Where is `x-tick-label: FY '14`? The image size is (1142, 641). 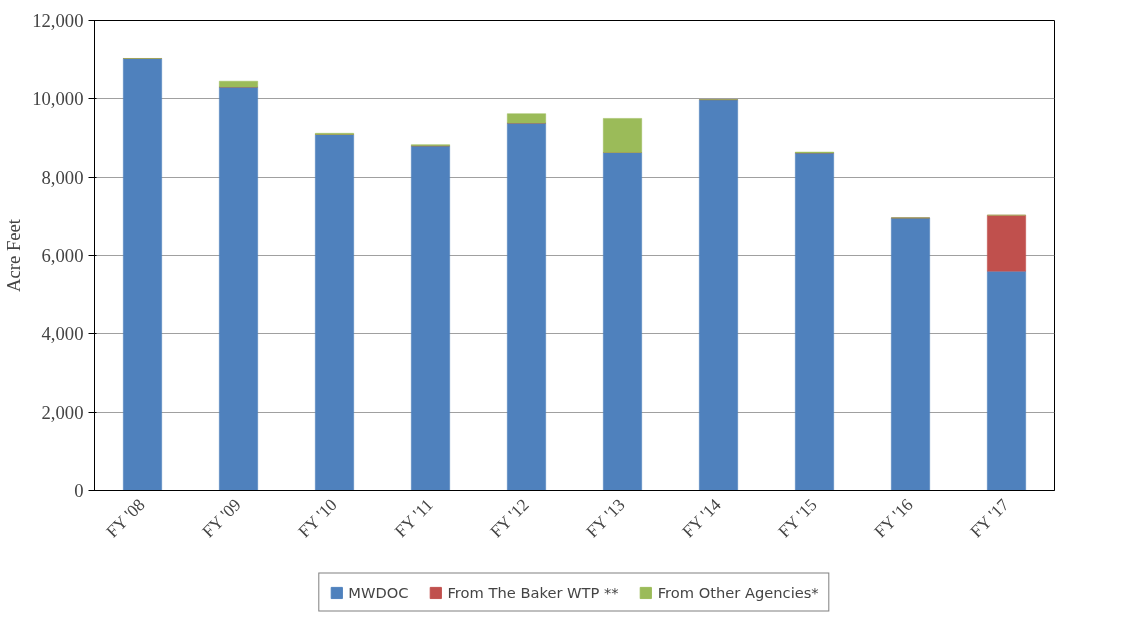 x-tick-label: FY '14 is located at coordinates (701, 518).